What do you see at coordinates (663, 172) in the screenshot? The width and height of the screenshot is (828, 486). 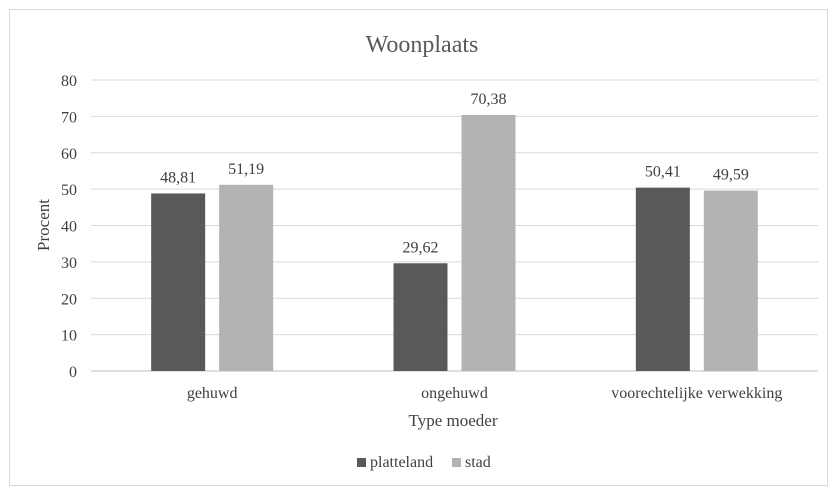 I see `data-label: 50,41` at bounding box center [663, 172].